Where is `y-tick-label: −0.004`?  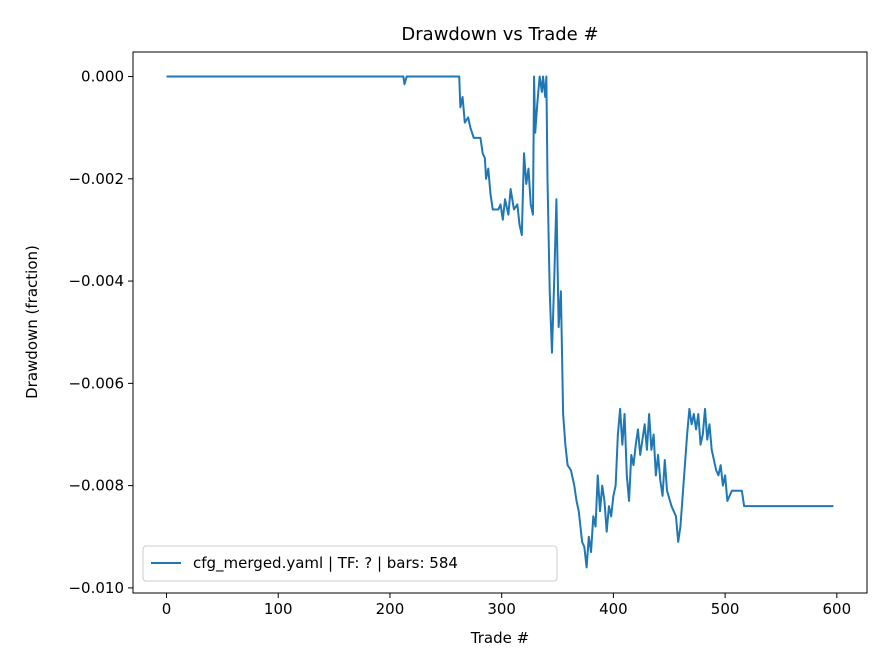
y-tick-label: −0.004 is located at coordinates (96, 281).